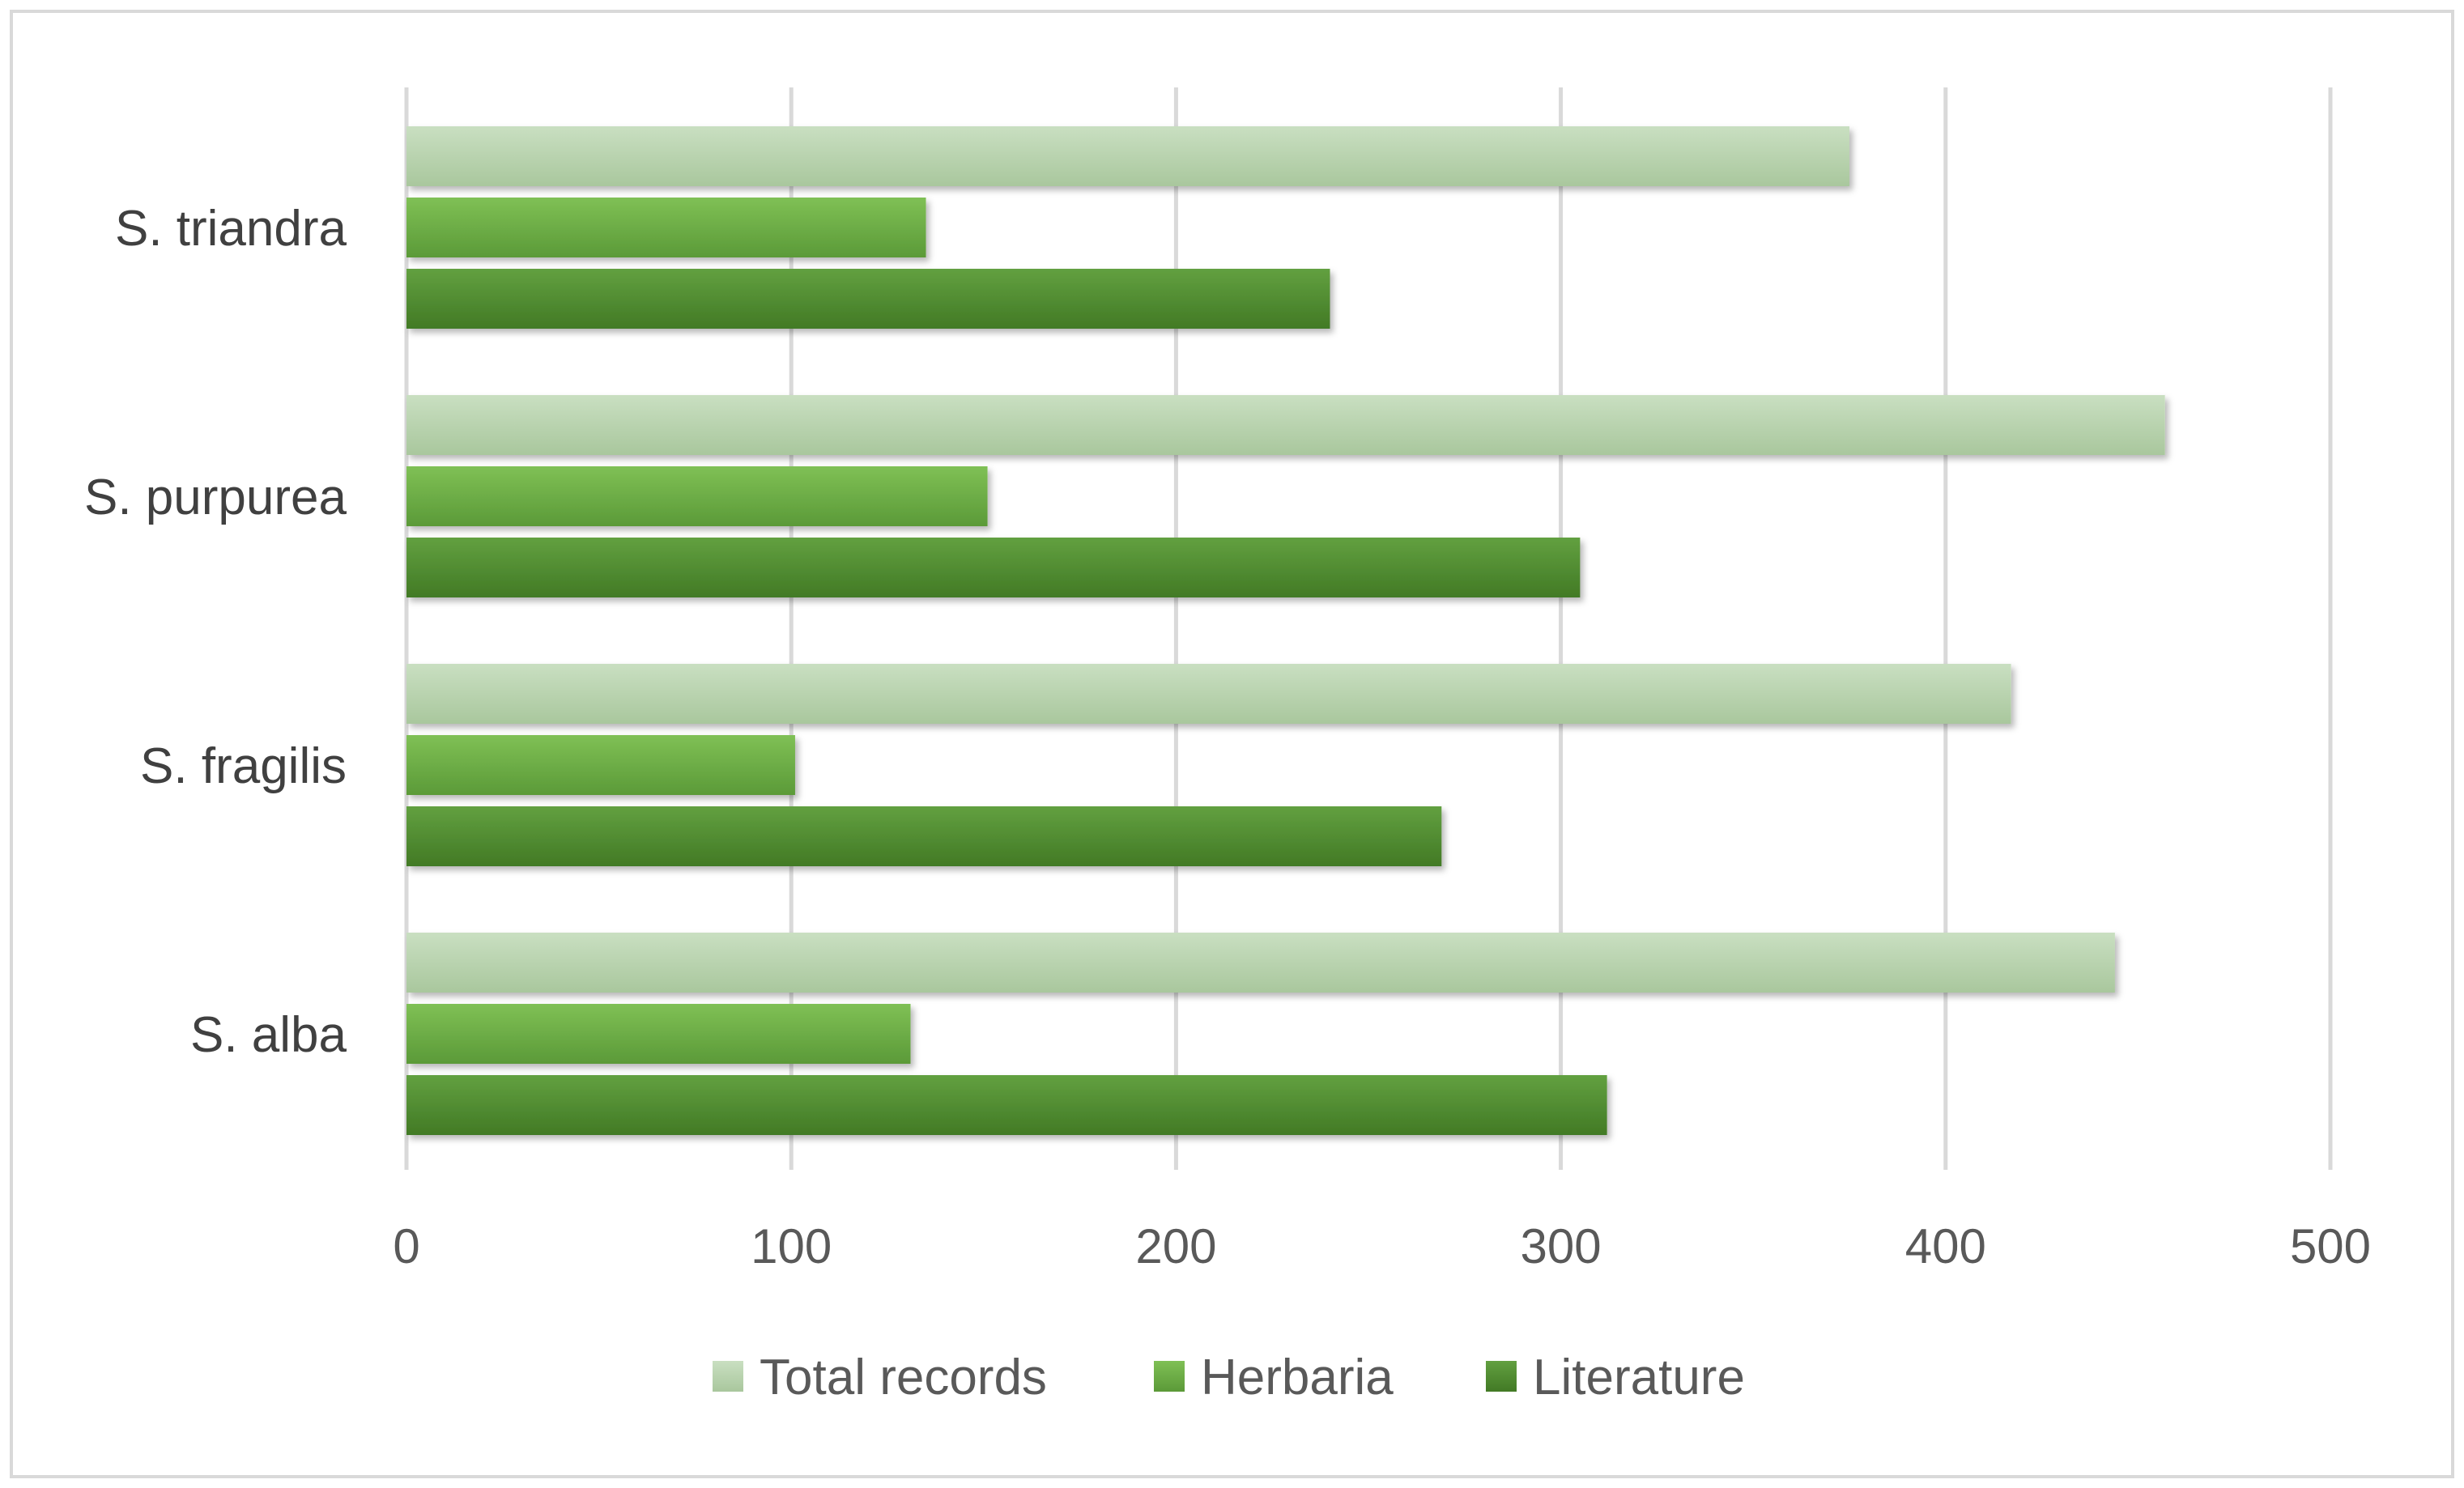 The image size is (2464, 1488). What do you see at coordinates (1561, 1246) in the screenshot?
I see `x-tick-label-300: 300` at bounding box center [1561, 1246].